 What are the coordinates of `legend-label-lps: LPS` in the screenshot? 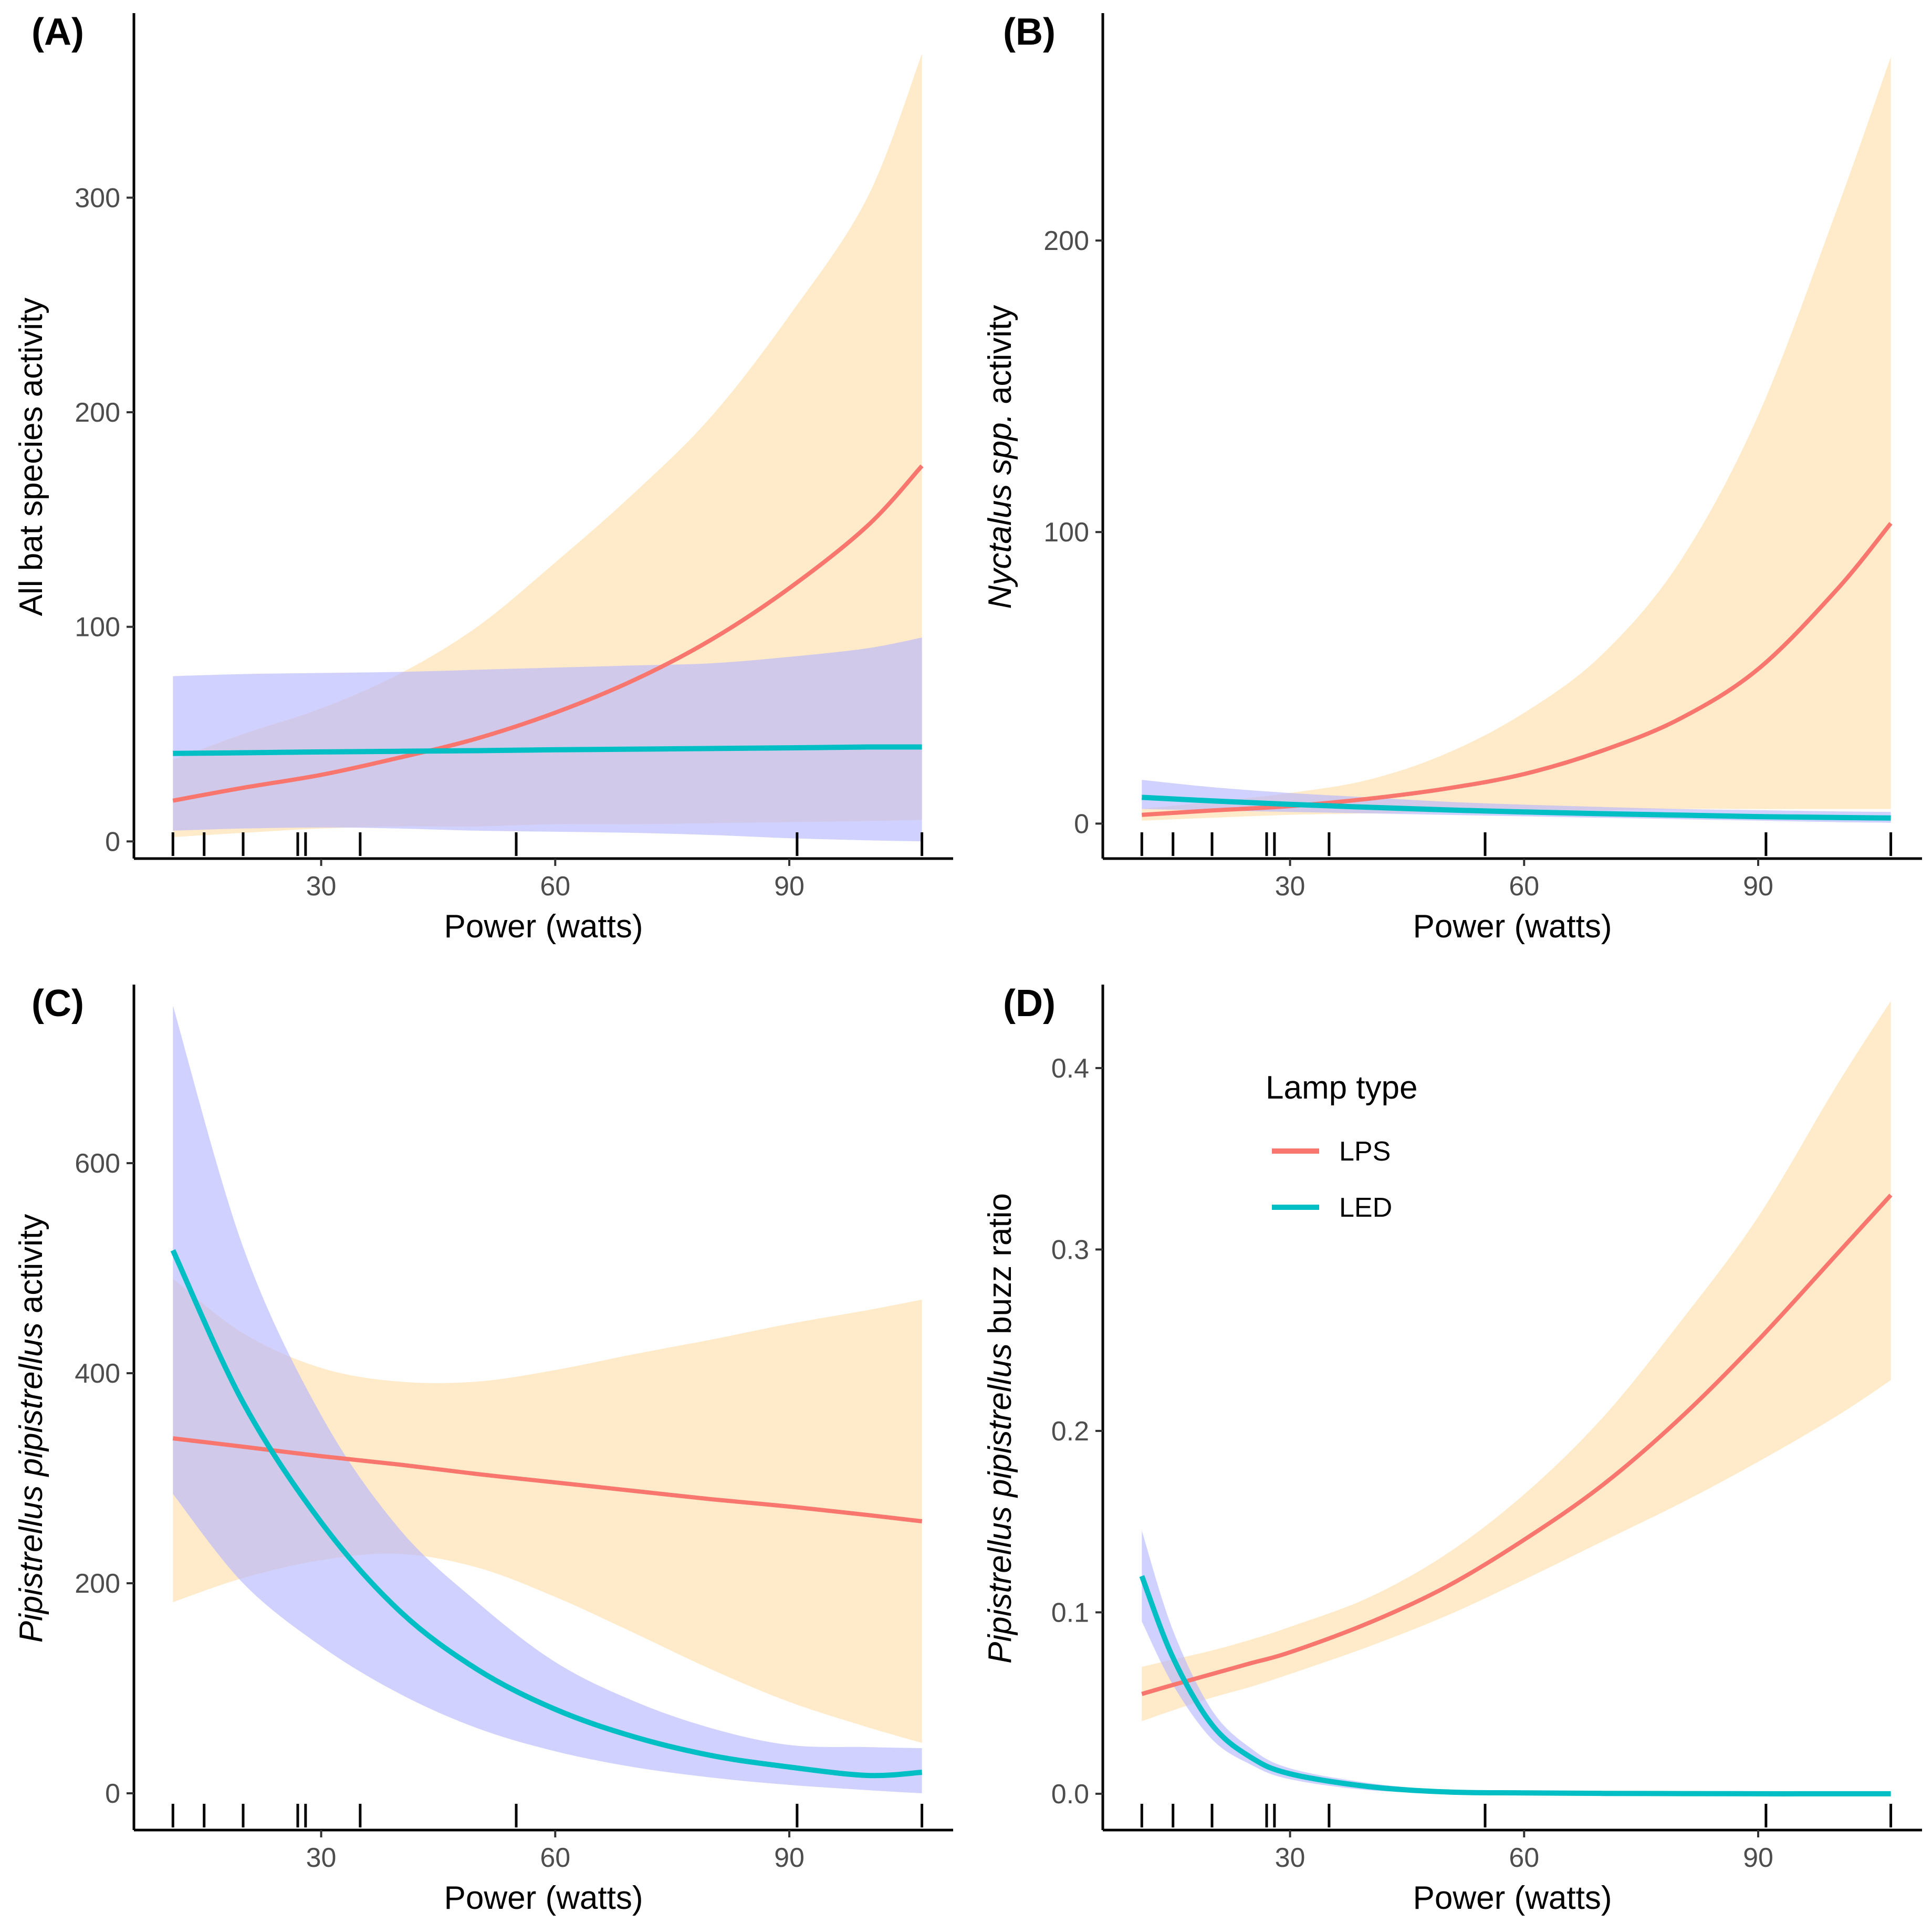 It's located at (1365, 1151).